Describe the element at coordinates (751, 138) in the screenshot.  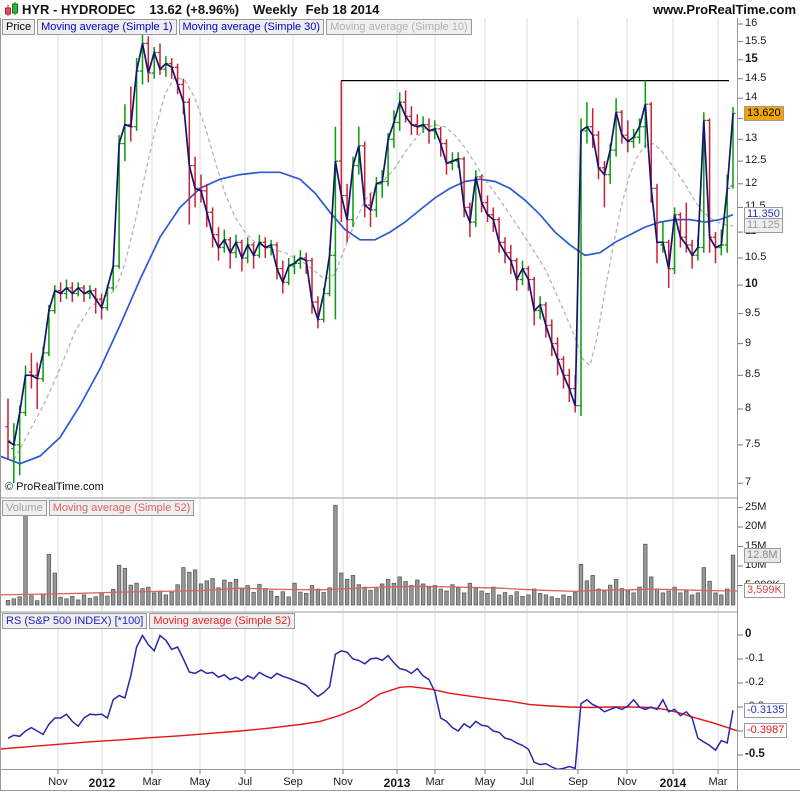
I see `price-axis-tick: 13` at that location.